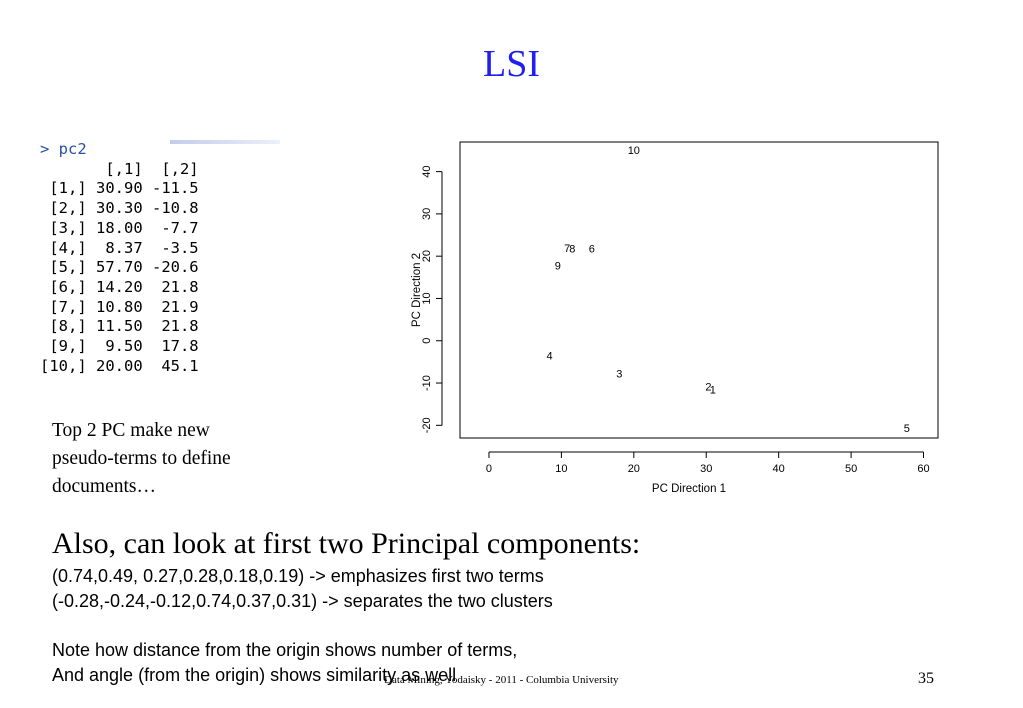  What do you see at coordinates (119, 346) in the screenshot?
I see `console-matrix-row: [9,] 9.50 17.8` at bounding box center [119, 346].